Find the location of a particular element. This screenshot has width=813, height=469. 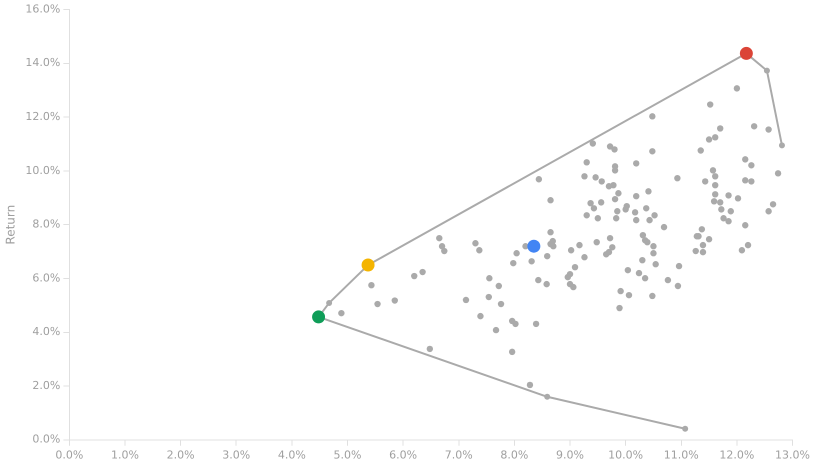

x-tick-label: 9.0% is located at coordinates (570, 455).